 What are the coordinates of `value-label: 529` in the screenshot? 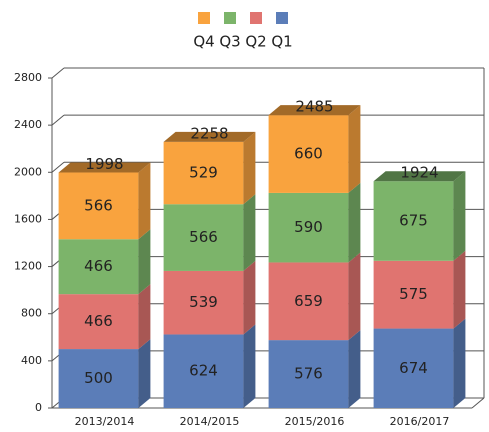 It's located at (203, 173).